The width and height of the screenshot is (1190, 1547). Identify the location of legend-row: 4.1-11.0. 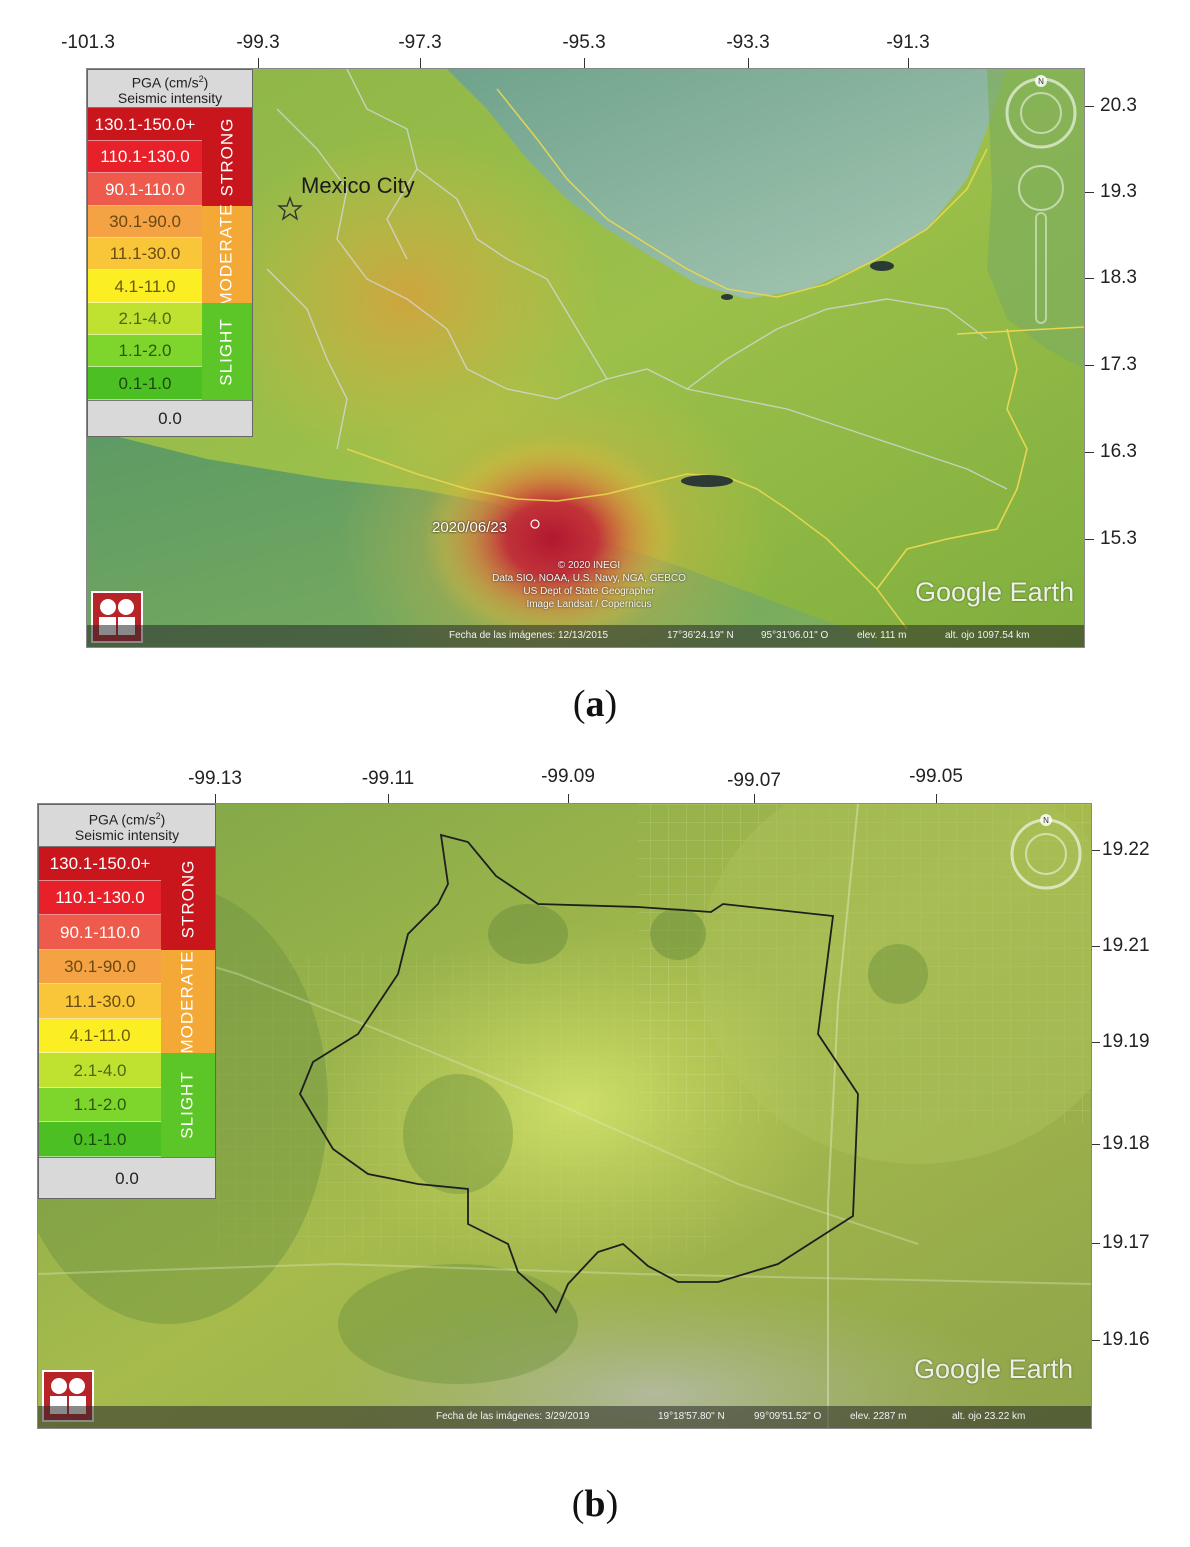
(100, 1036).